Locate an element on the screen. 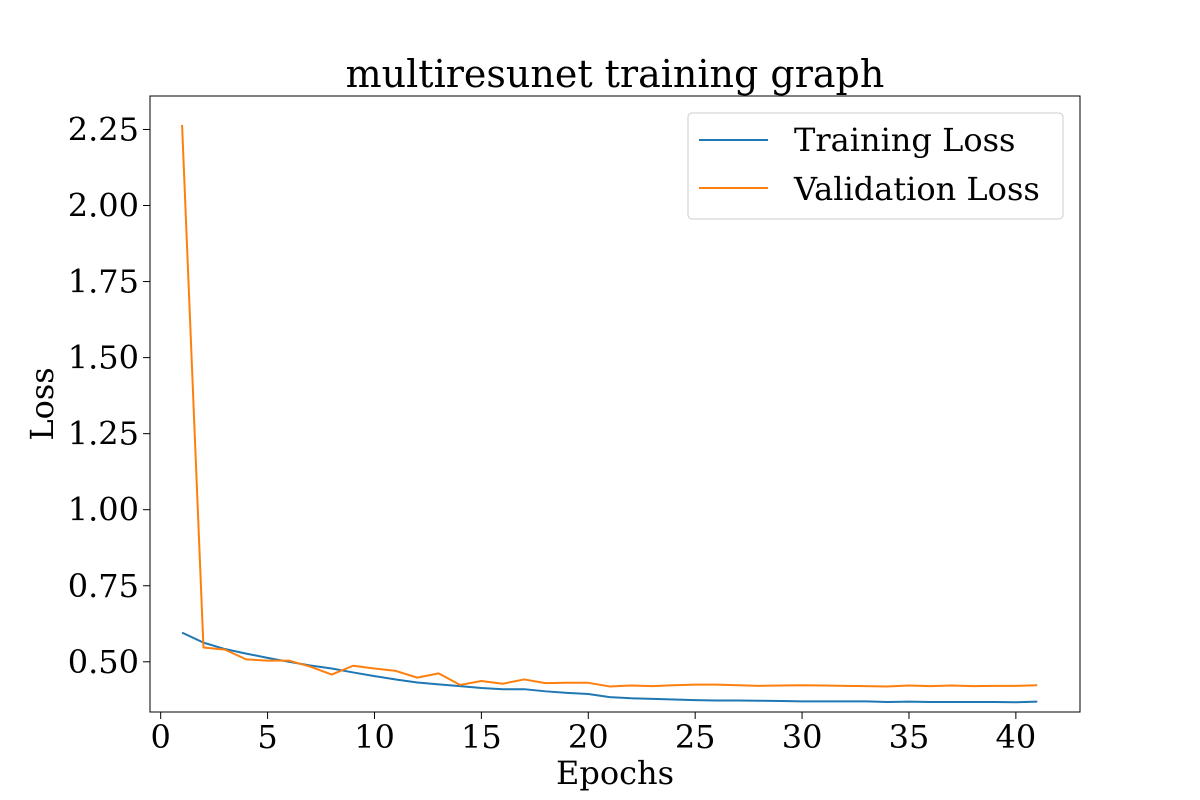 The width and height of the screenshot is (1200, 800). y-tick-label: 1.75 is located at coordinates (103, 282).